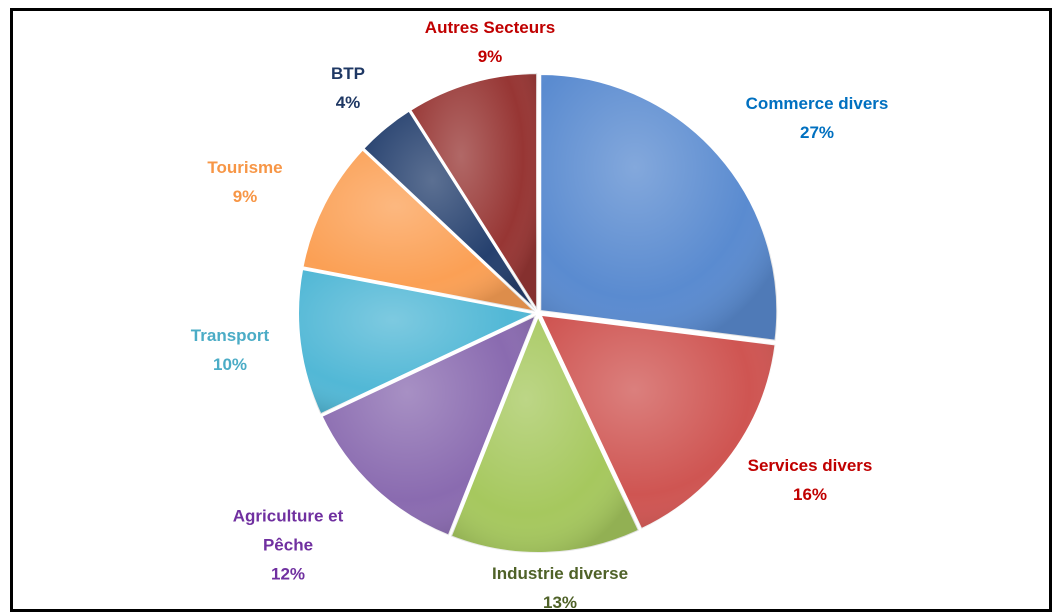 The image size is (1060, 616). Describe the element at coordinates (490, 42) in the screenshot. I see `data-label: Autres Secteurs 9%` at that location.